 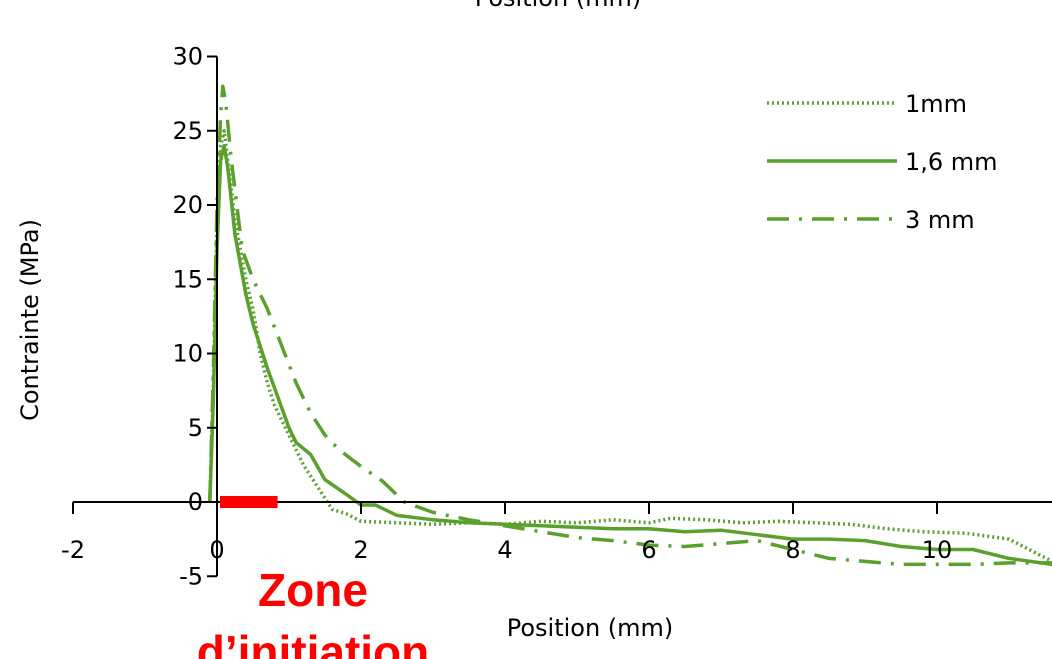 I want to click on legend-label-3: 3 mm, so click(x=940, y=220).